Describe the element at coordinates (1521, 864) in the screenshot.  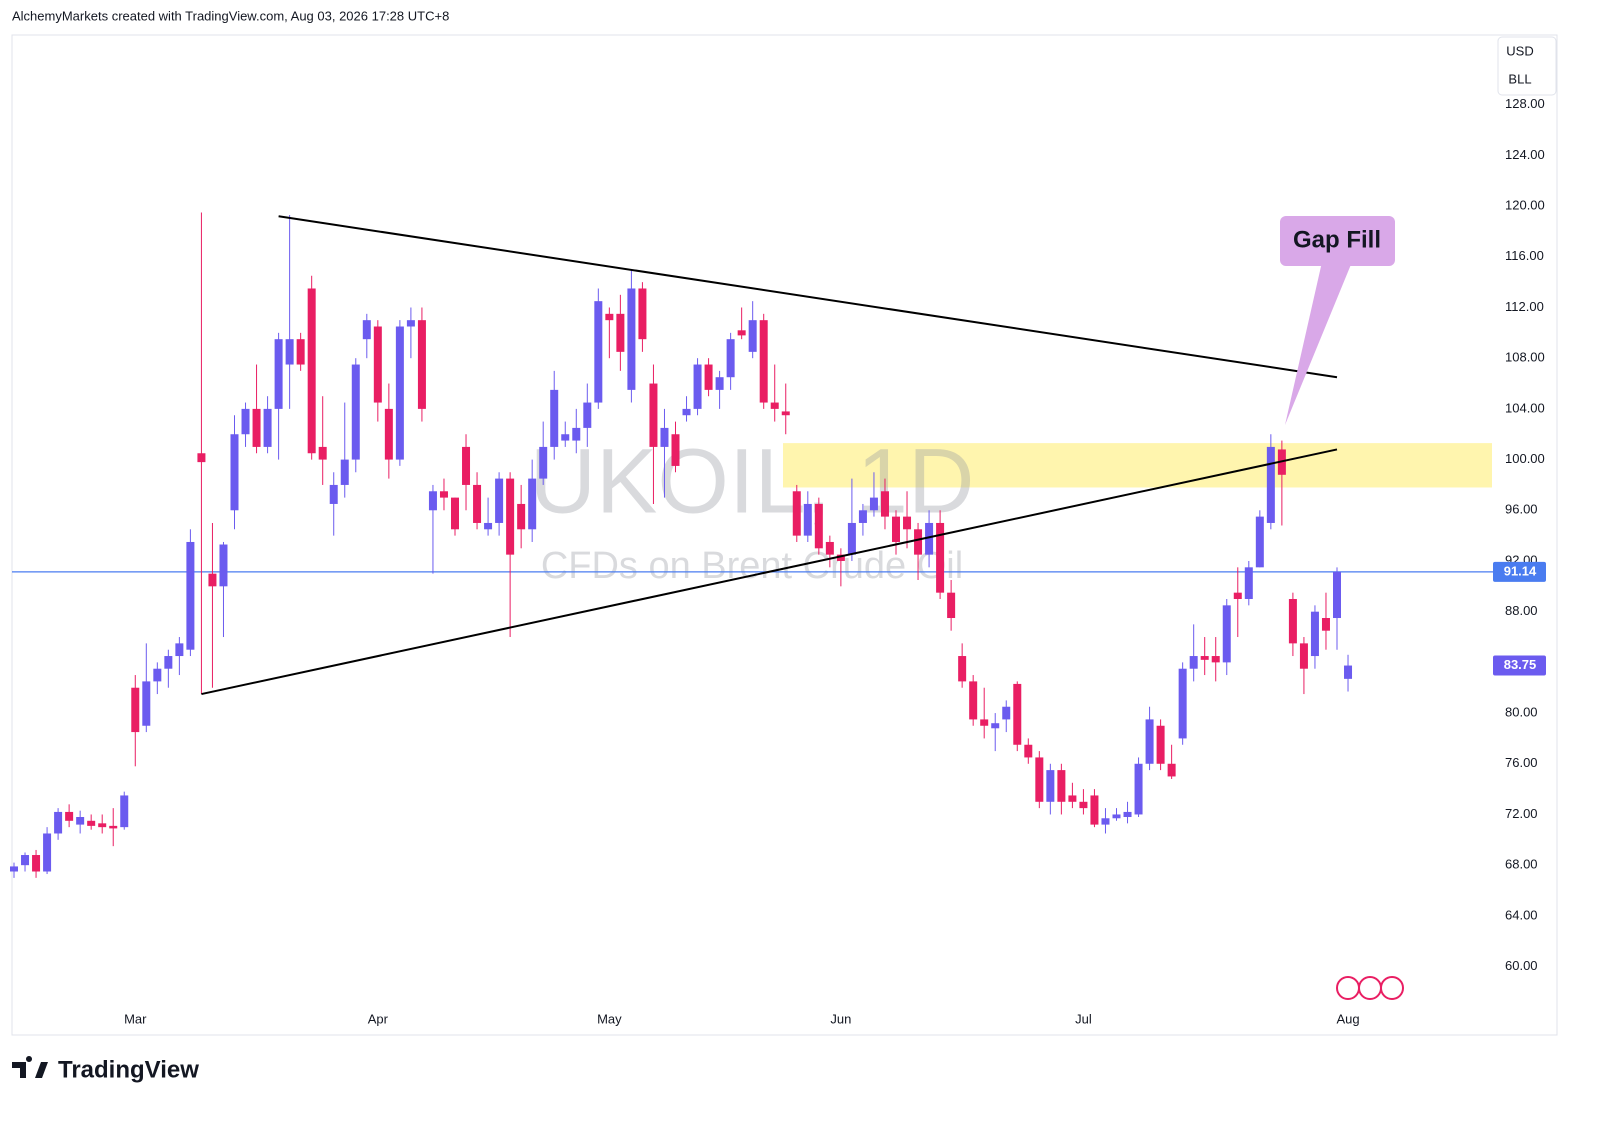
I see `y-tick-label: 68.00` at that location.